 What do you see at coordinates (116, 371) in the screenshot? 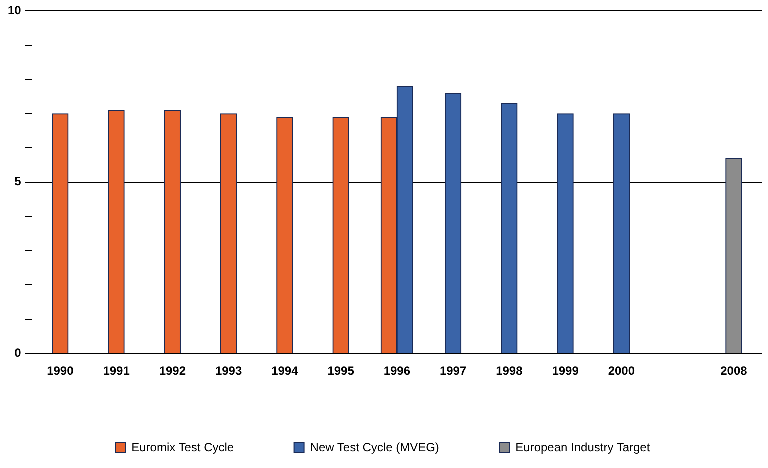
I see `x-tick-label: 1991` at bounding box center [116, 371].